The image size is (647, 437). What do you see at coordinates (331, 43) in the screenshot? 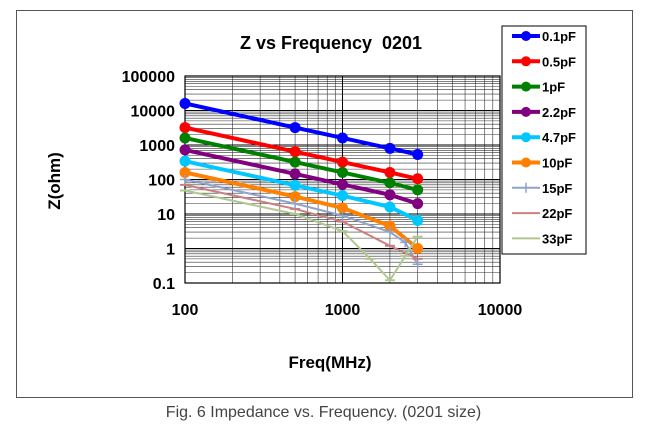
I see `chart-title: Z vs Frequency 0201` at bounding box center [331, 43].